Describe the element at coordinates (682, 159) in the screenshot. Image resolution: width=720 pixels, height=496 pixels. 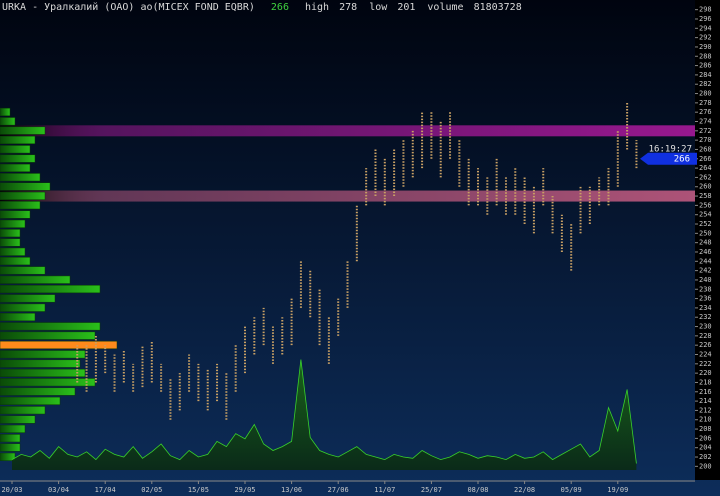
I see `last-price-label: 266` at that location.